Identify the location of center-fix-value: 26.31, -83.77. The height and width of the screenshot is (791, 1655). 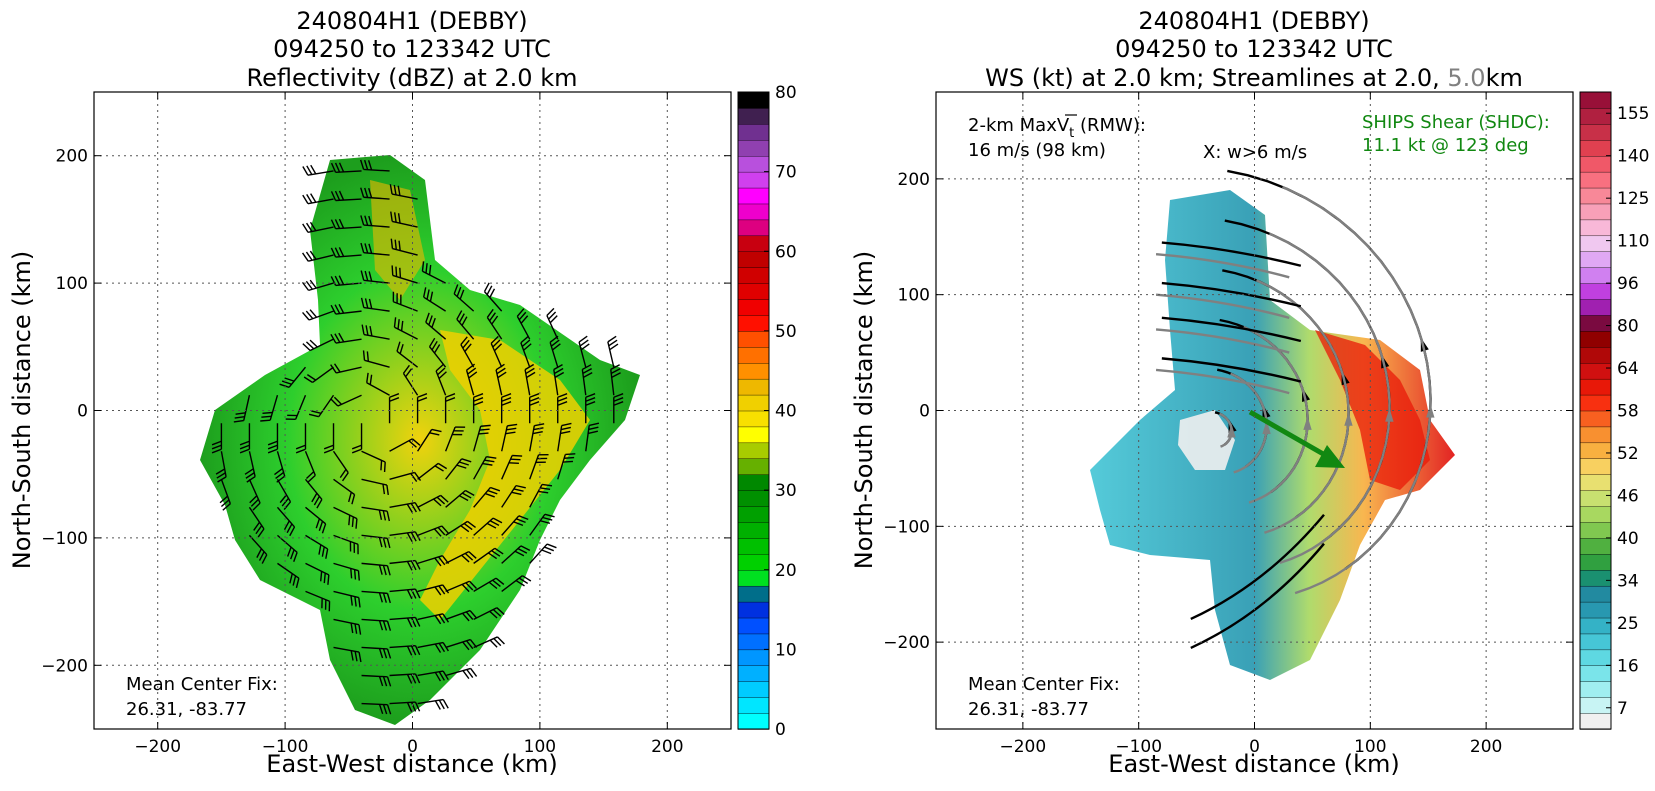
(186, 709).